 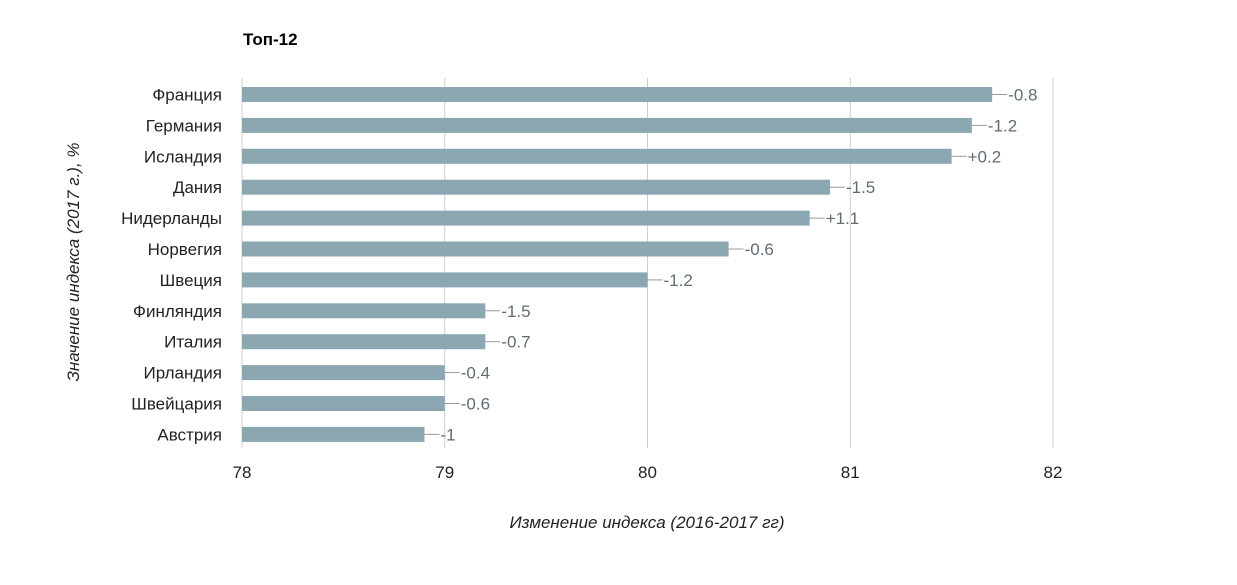 What do you see at coordinates (1053, 472) in the screenshot?
I see `x-tick-label: 82` at bounding box center [1053, 472].